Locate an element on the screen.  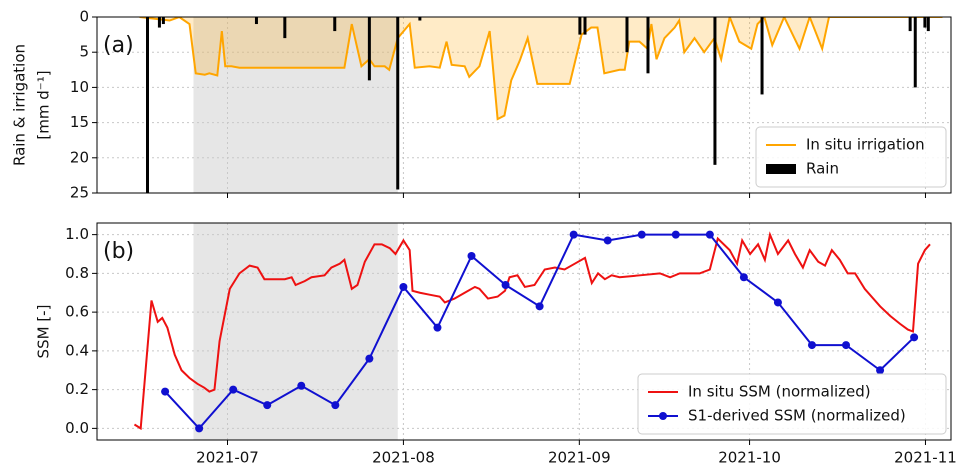
legend-label: In situ irrigation is located at coordinates (865, 145).